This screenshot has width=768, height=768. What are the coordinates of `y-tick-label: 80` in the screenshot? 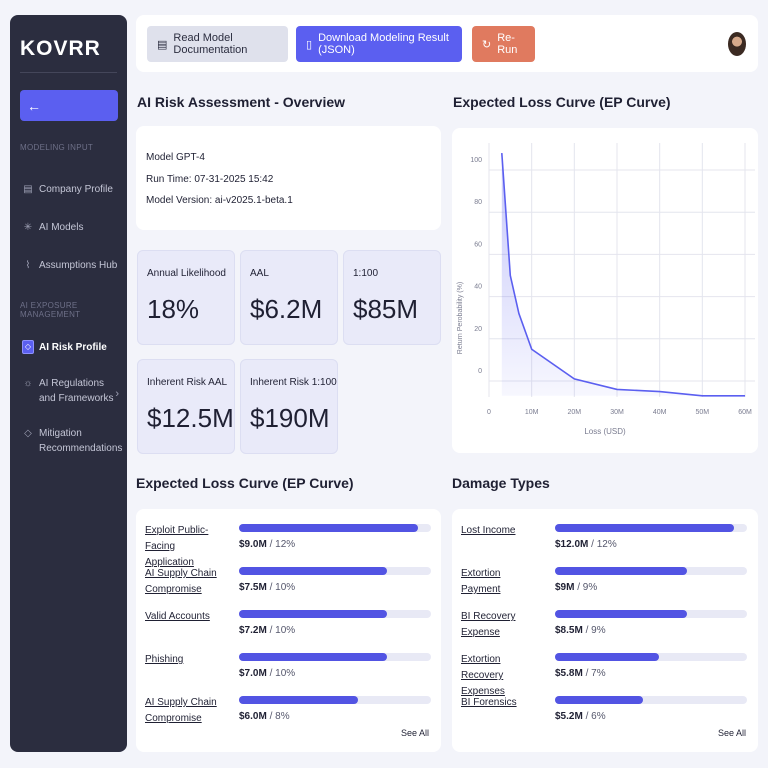 It's located at (478, 202).